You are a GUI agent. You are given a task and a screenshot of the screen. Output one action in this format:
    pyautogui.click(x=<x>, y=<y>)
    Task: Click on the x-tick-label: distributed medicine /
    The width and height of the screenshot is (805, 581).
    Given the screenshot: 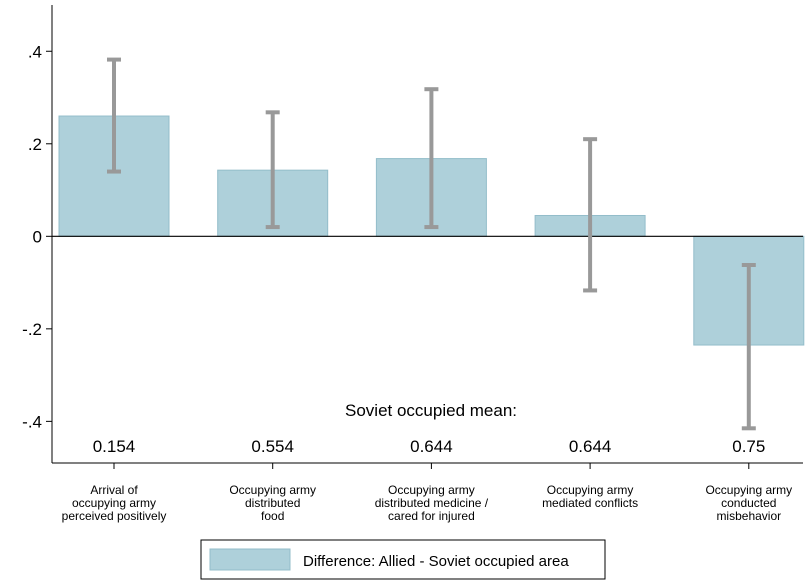 What is the action you would take?
    pyautogui.click(x=432, y=503)
    